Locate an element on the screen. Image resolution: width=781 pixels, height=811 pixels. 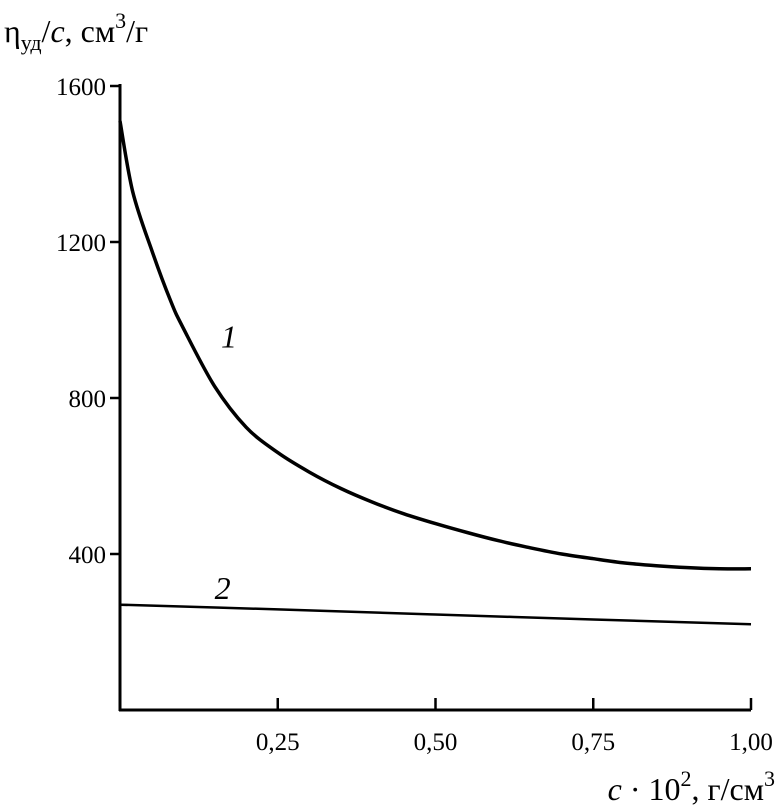
svg-text: ηуд/c, см3/г is located at coordinates (76, 31).